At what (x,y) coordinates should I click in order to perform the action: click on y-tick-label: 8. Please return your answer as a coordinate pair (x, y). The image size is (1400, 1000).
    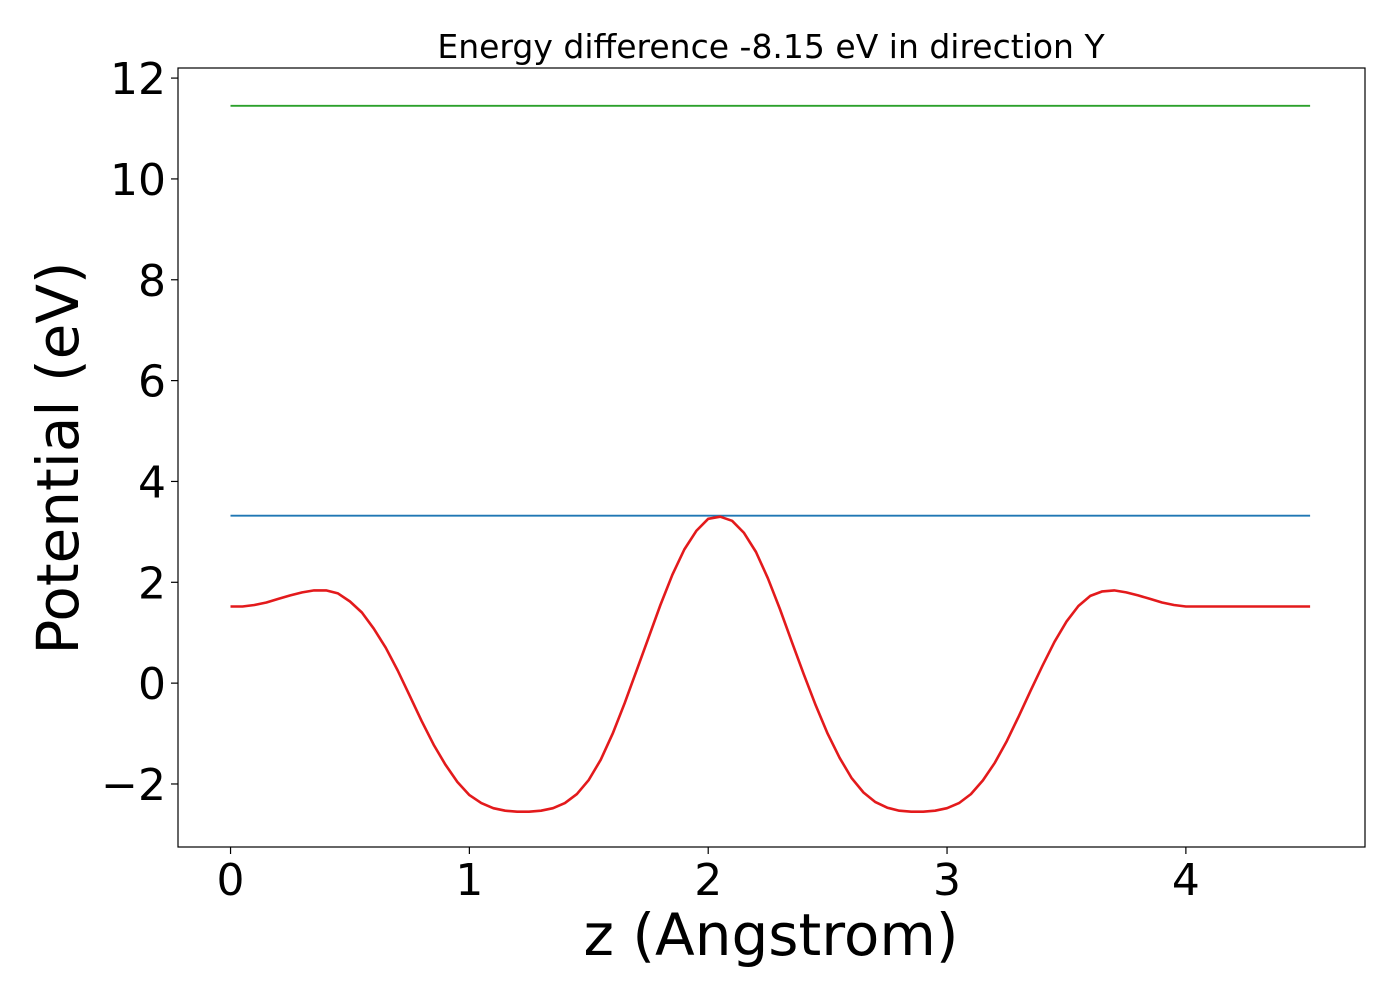
    Looking at the image, I should click on (152, 281).